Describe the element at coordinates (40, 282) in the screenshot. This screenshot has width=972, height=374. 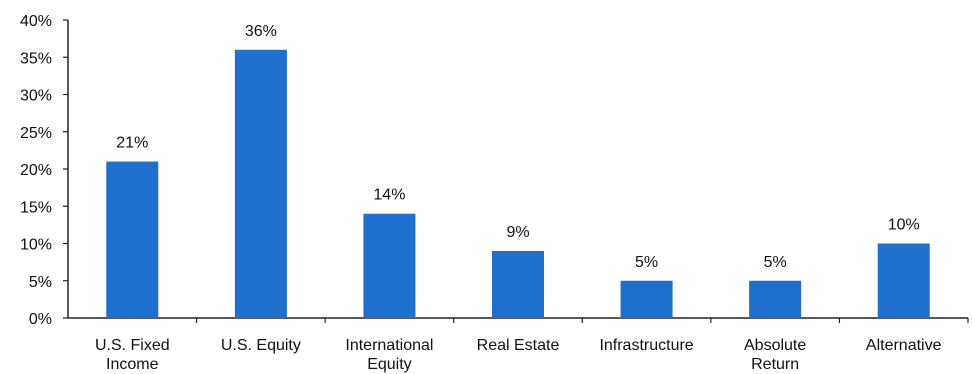
I see `y-tick-label: 5%` at that location.